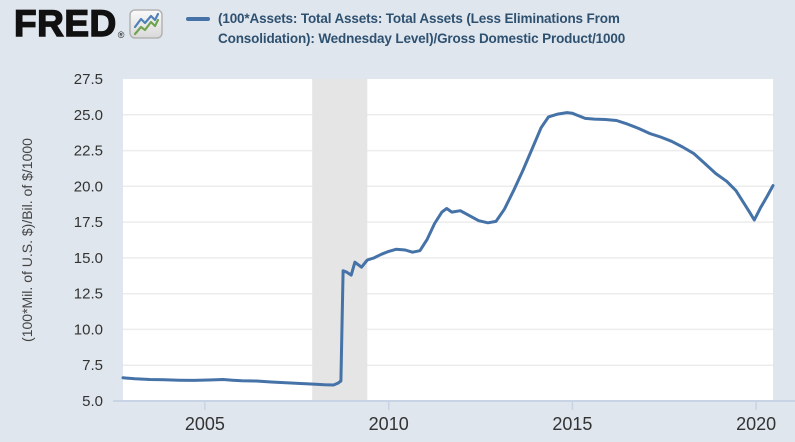 The image size is (795, 442). I want to click on fred-logo: FRED ®, so click(88, 23).